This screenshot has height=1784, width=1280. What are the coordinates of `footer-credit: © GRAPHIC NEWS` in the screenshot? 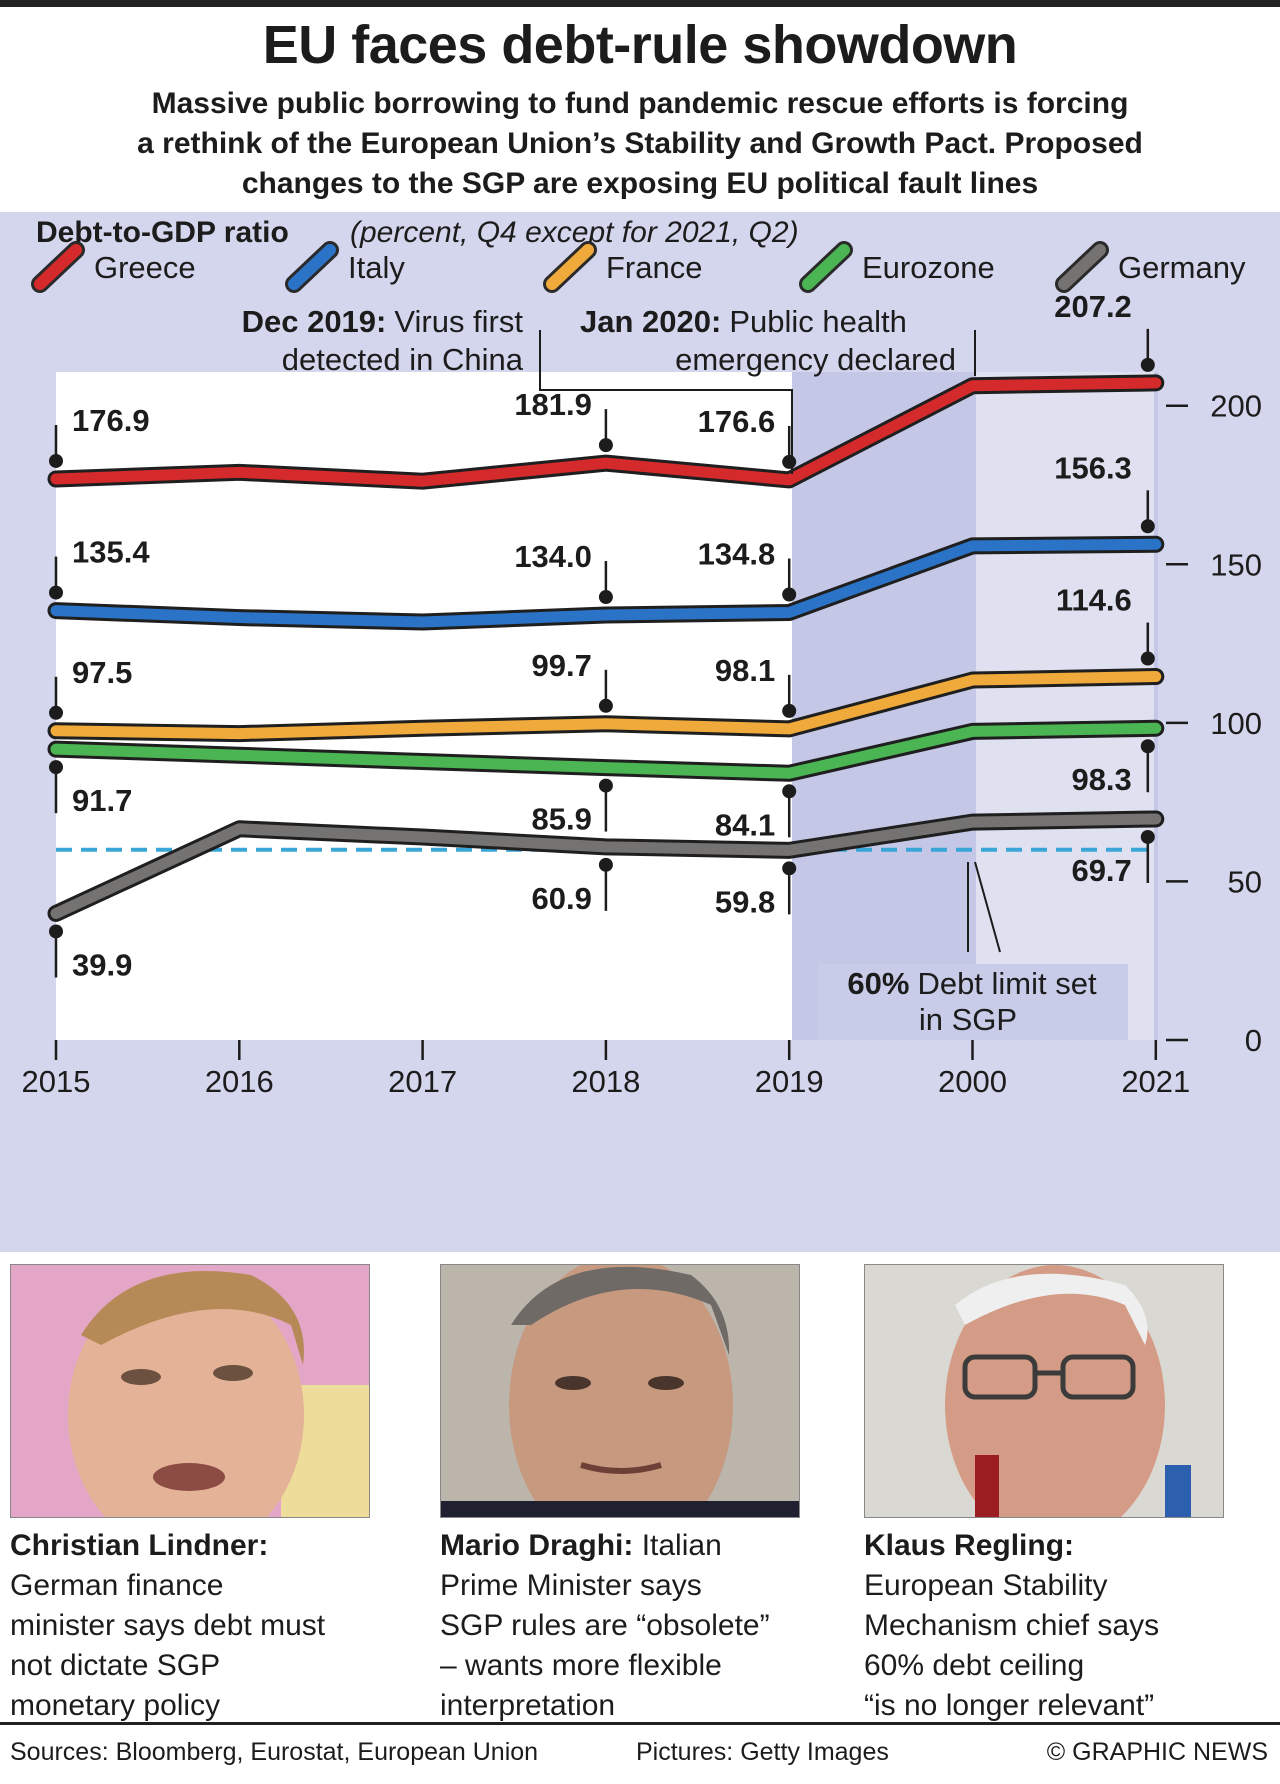 It's located at (1157, 1752).